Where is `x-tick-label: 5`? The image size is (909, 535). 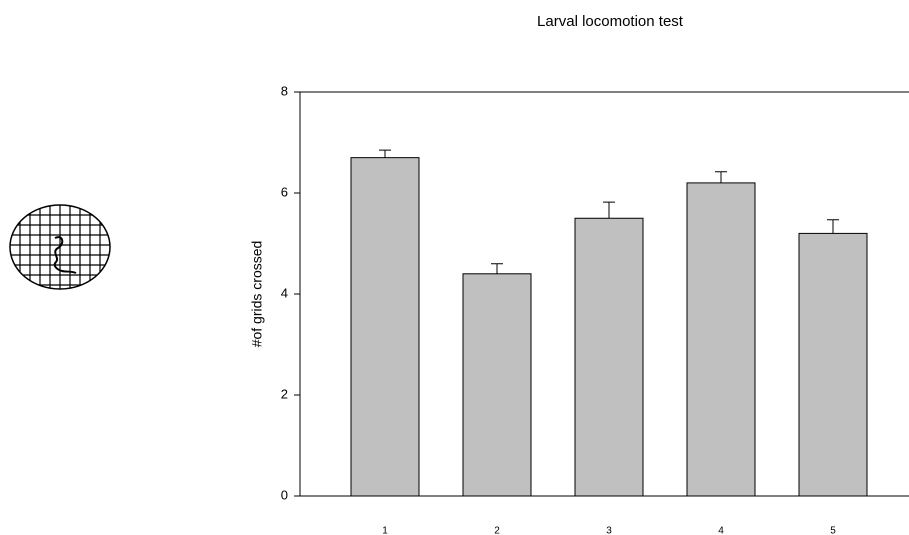 x-tick-label: 5 is located at coordinates (833, 530).